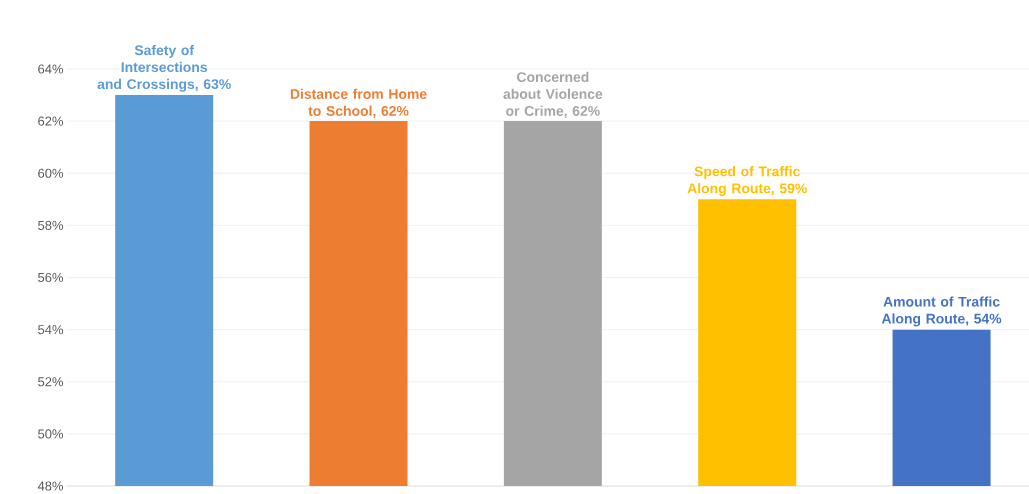 This screenshot has width=1029, height=494. Describe the element at coordinates (51, 382) in the screenshot. I see `y-tick-label: 52%` at that location.